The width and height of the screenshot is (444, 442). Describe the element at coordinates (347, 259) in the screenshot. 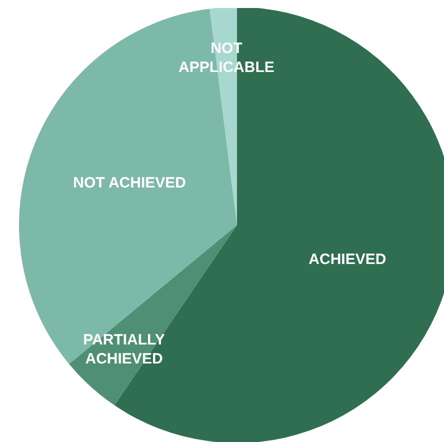

I see `slice-label: ACHIEVED` at that location.